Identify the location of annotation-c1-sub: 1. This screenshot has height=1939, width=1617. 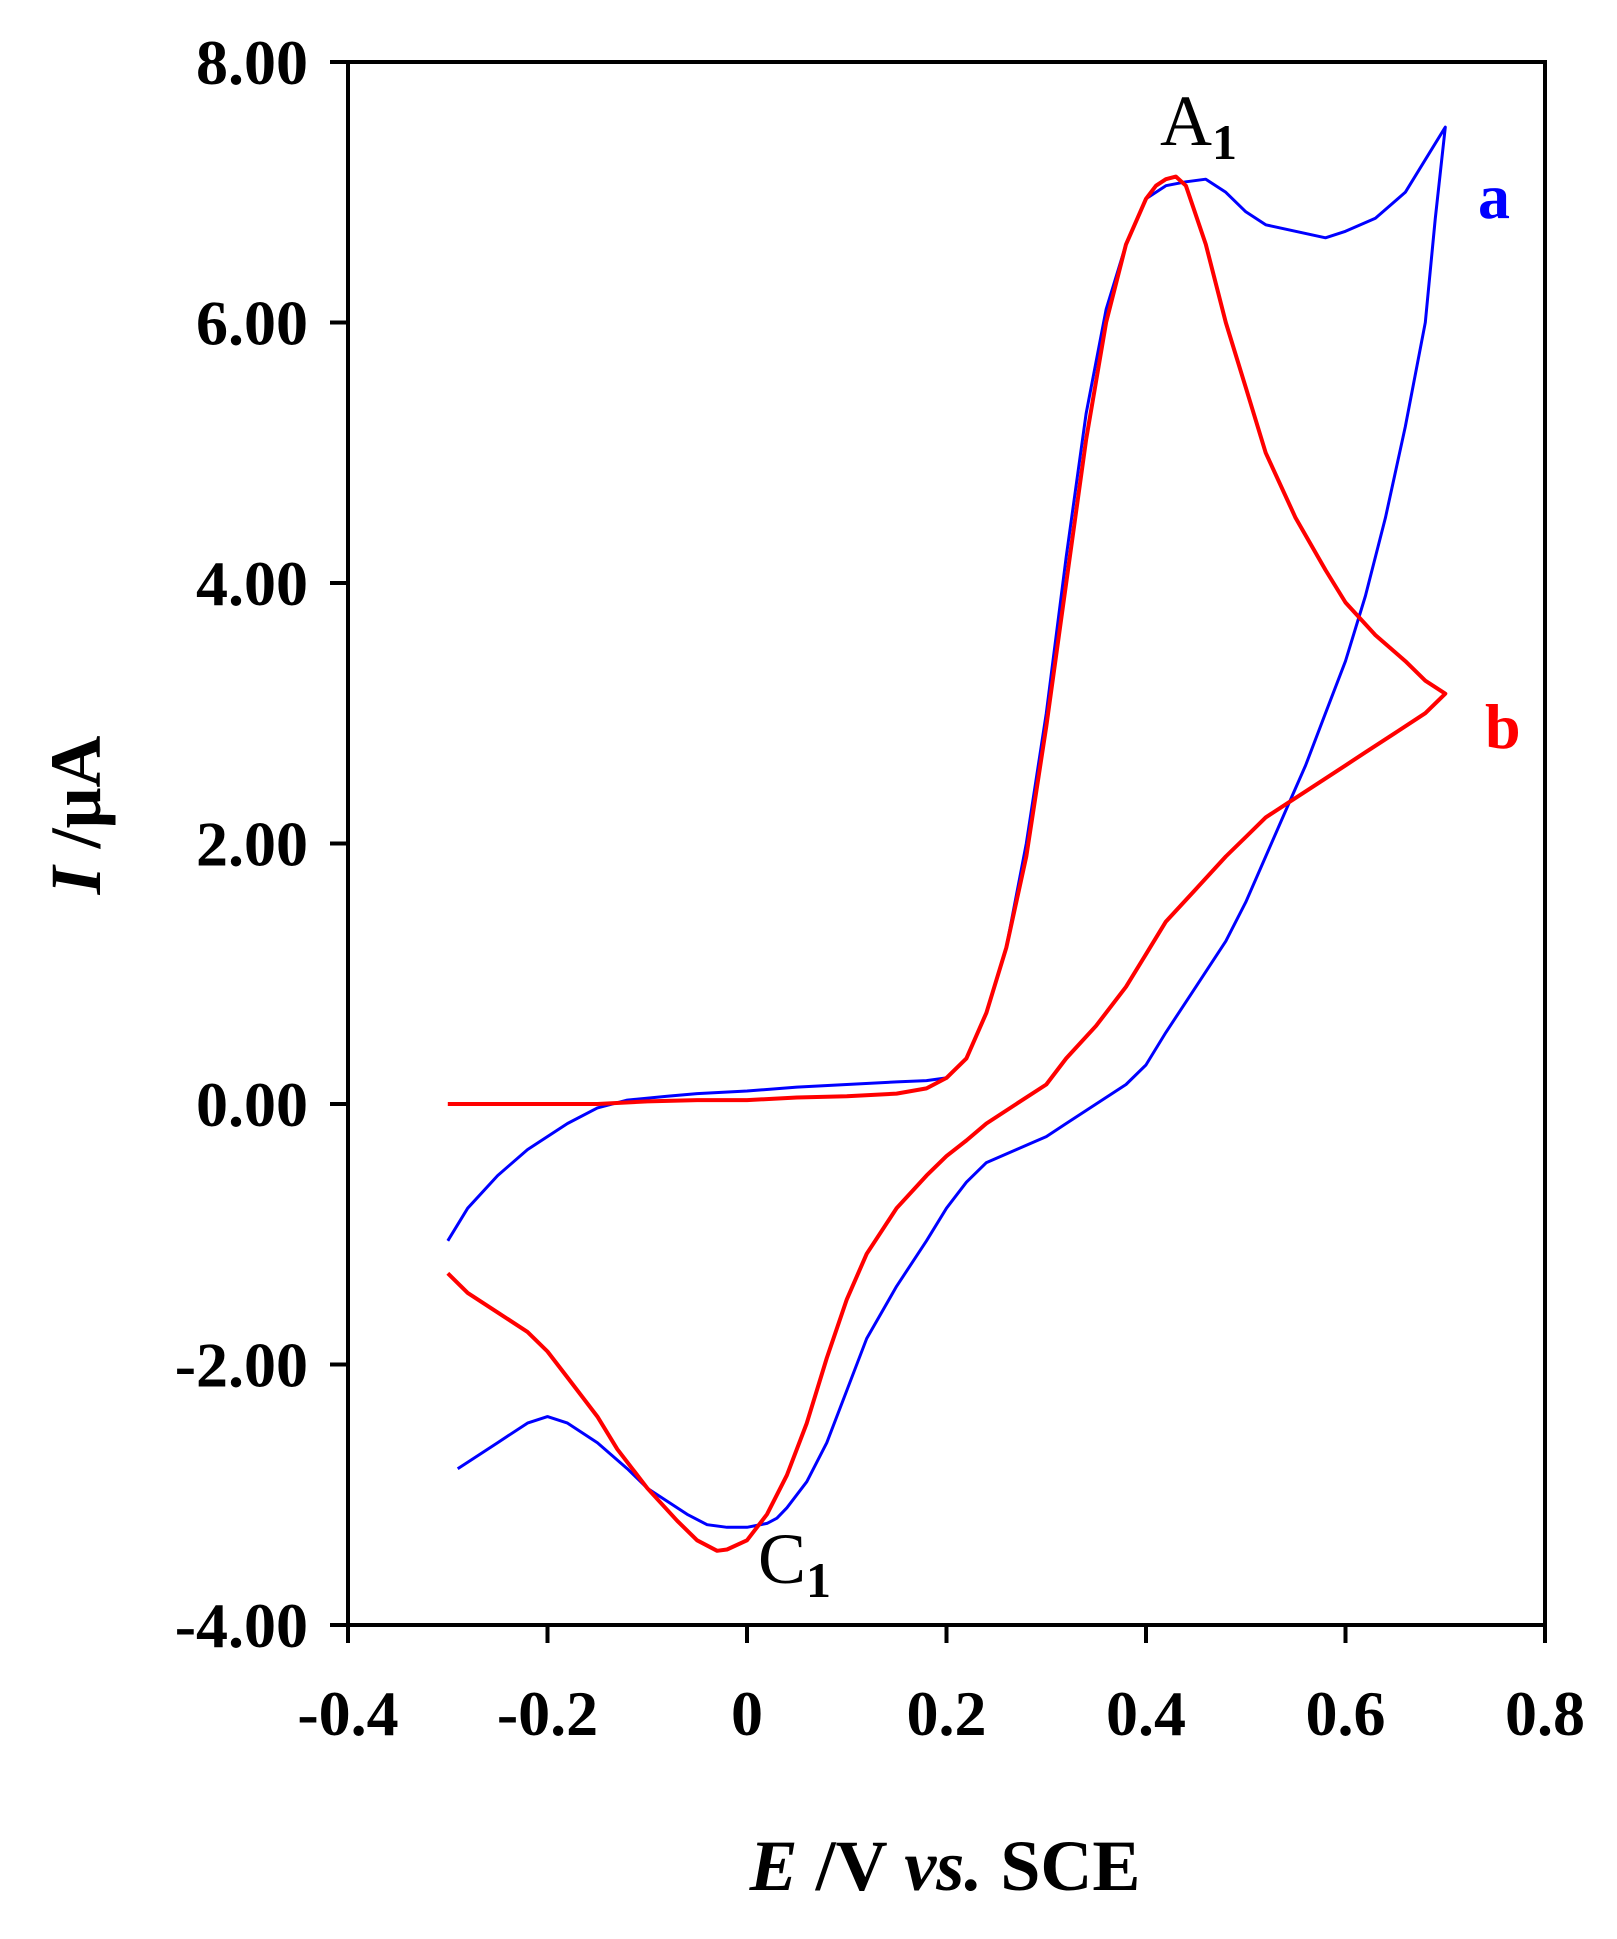
(818, 1580).